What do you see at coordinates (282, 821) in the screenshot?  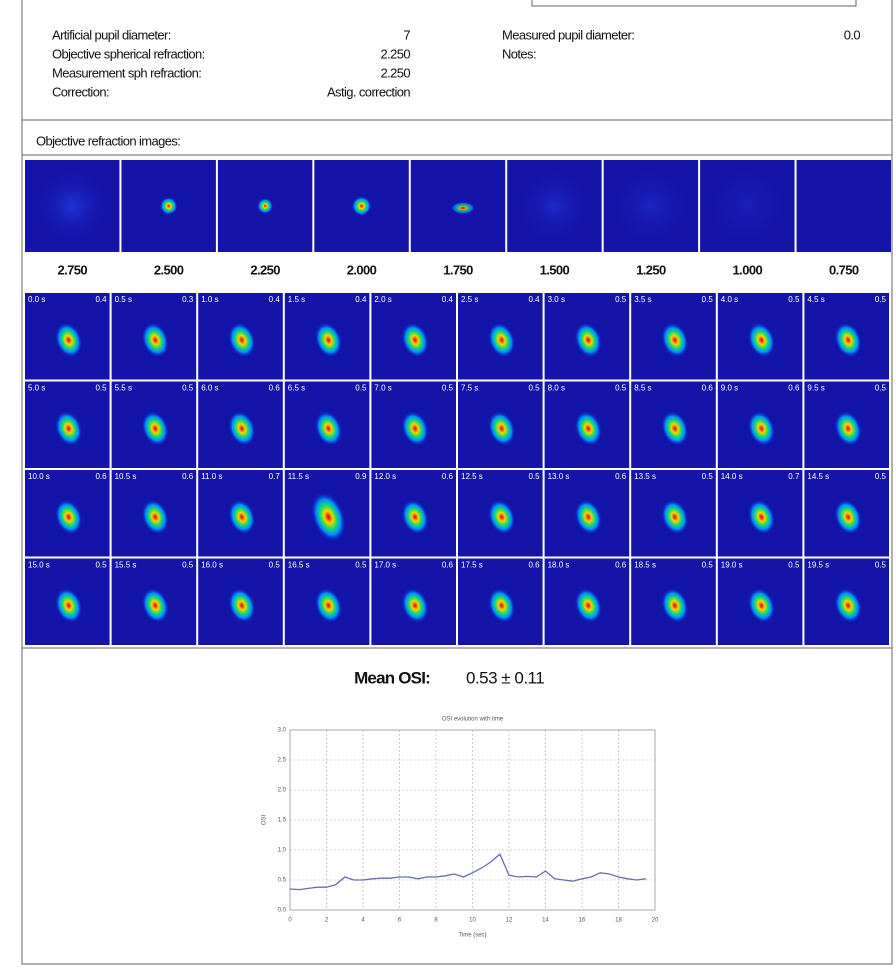 I see `y-tick-label: 1.5` at bounding box center [282, 821].